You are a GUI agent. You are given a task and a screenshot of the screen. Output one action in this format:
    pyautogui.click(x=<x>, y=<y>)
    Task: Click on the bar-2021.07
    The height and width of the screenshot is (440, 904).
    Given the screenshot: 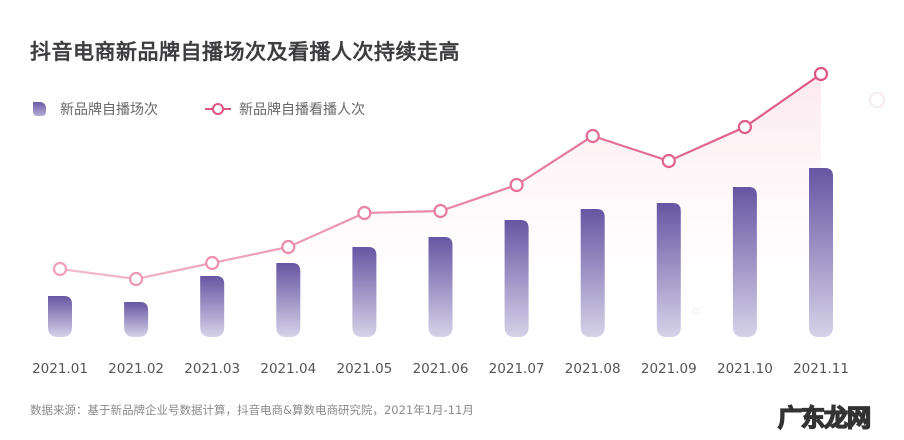 What is the action you would take?
    pyautogui.click(x=516, y=278)
    